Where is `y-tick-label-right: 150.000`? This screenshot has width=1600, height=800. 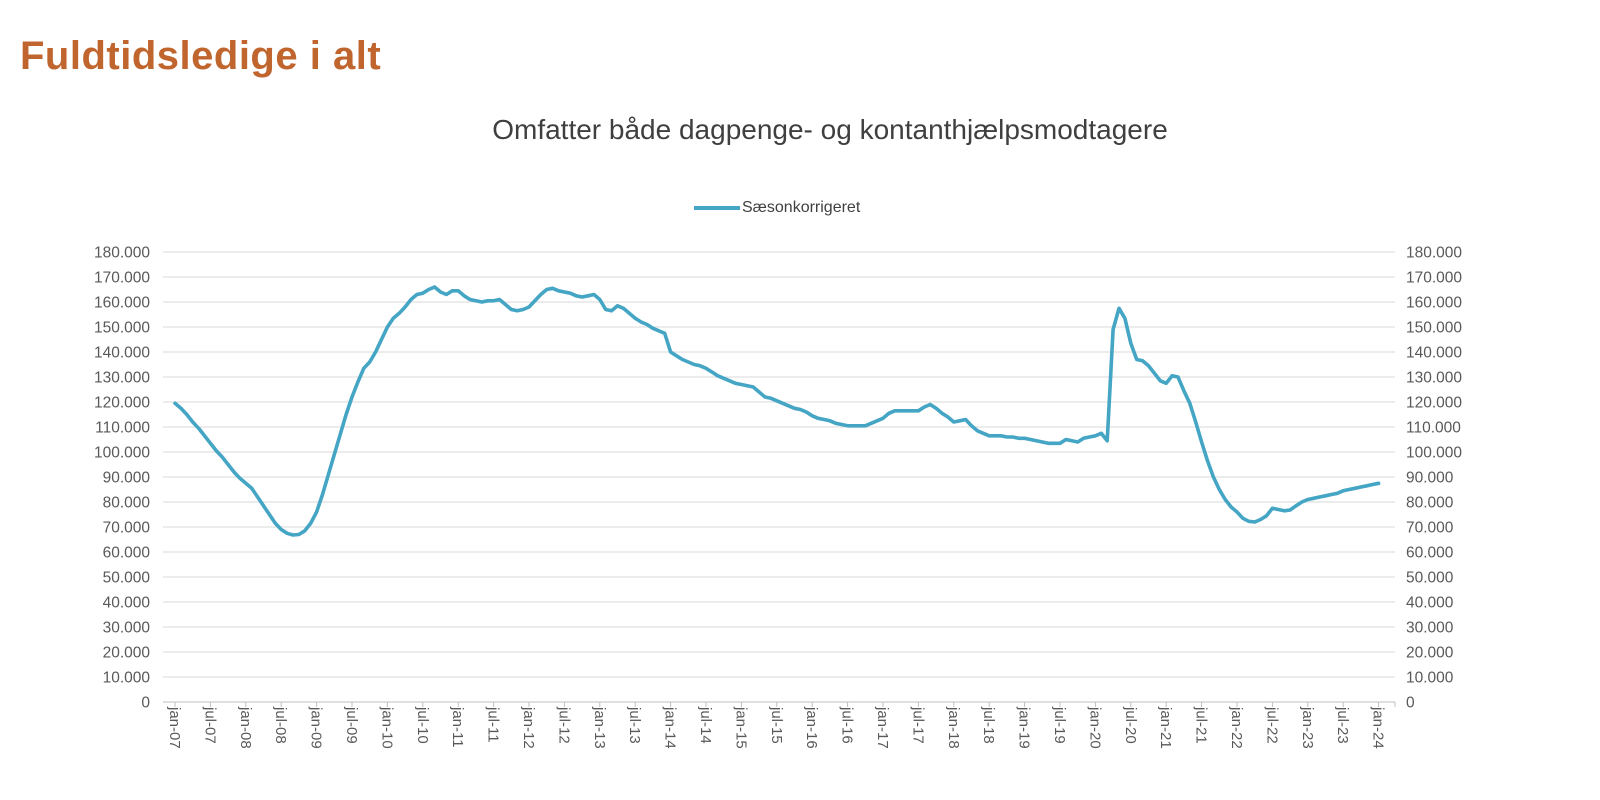 y-tick-label-right: 150.000 is located at coordinates (1434, 328).